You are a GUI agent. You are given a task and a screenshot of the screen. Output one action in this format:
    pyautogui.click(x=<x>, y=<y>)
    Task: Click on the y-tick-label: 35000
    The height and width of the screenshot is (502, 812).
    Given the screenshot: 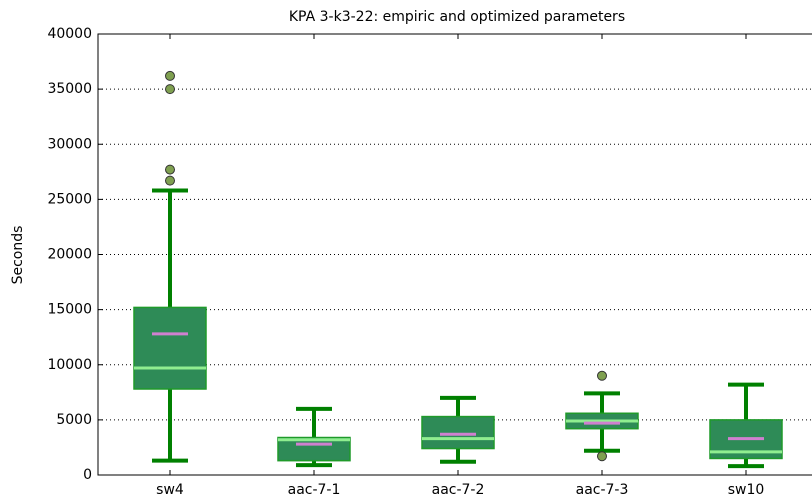 What is the action you would take?
    pyautogui.click(x=69, y=89)
    